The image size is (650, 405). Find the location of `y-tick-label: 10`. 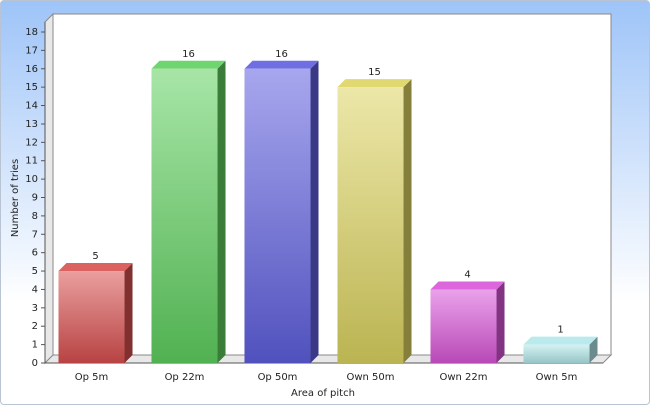

y-tick-label: 10 is located at coordinates (31, 179).